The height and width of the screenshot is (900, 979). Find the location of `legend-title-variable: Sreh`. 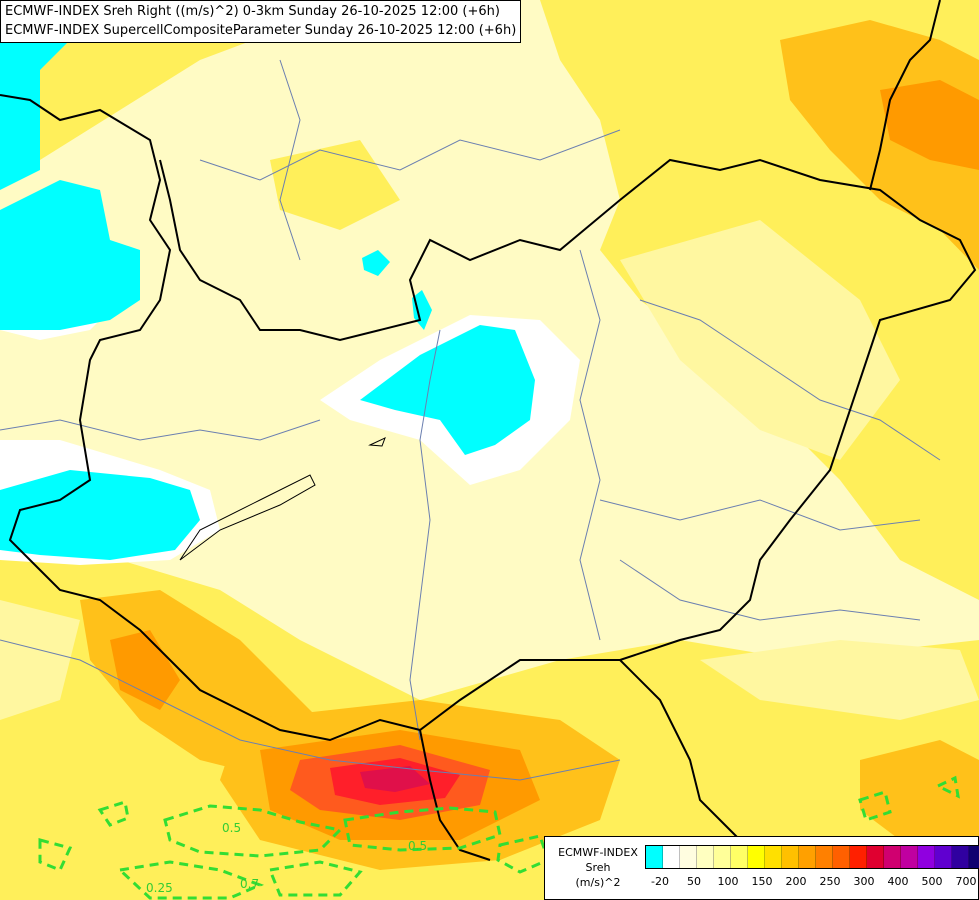

legend-title-variable: Sreh is located at coordinates (598, 867).